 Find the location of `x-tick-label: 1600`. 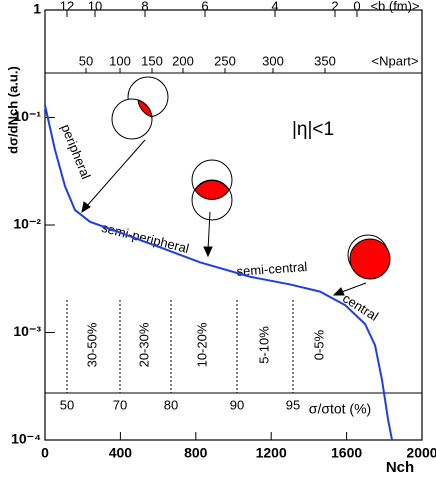

x-tick-label: 1600 is located at coordinates (346, 453).